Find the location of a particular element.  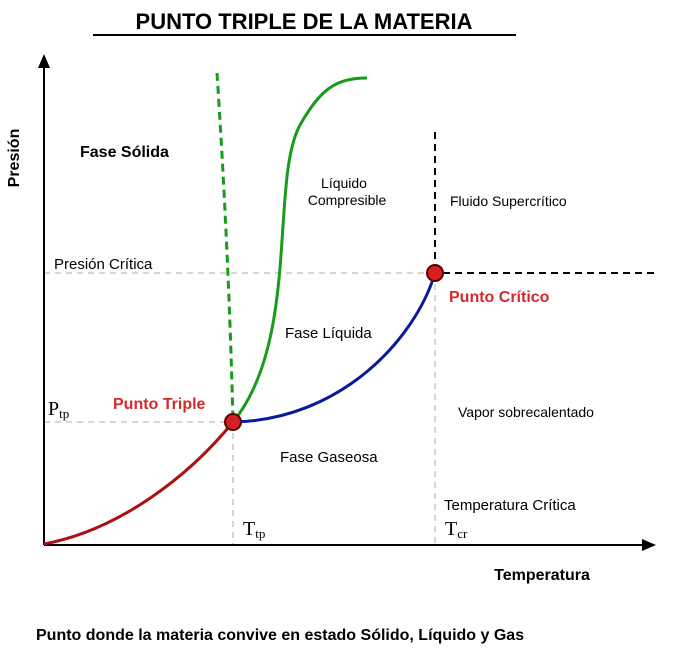

critical-point-label: Punto Crítico is located at coordinates (499, 297).